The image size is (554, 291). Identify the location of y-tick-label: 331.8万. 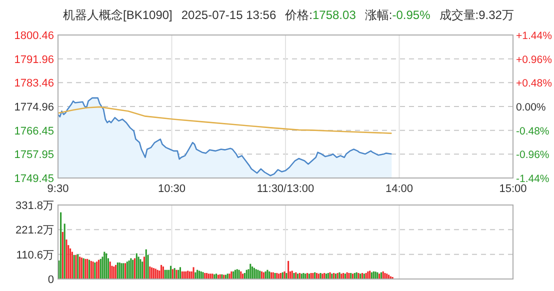
(34, 206).